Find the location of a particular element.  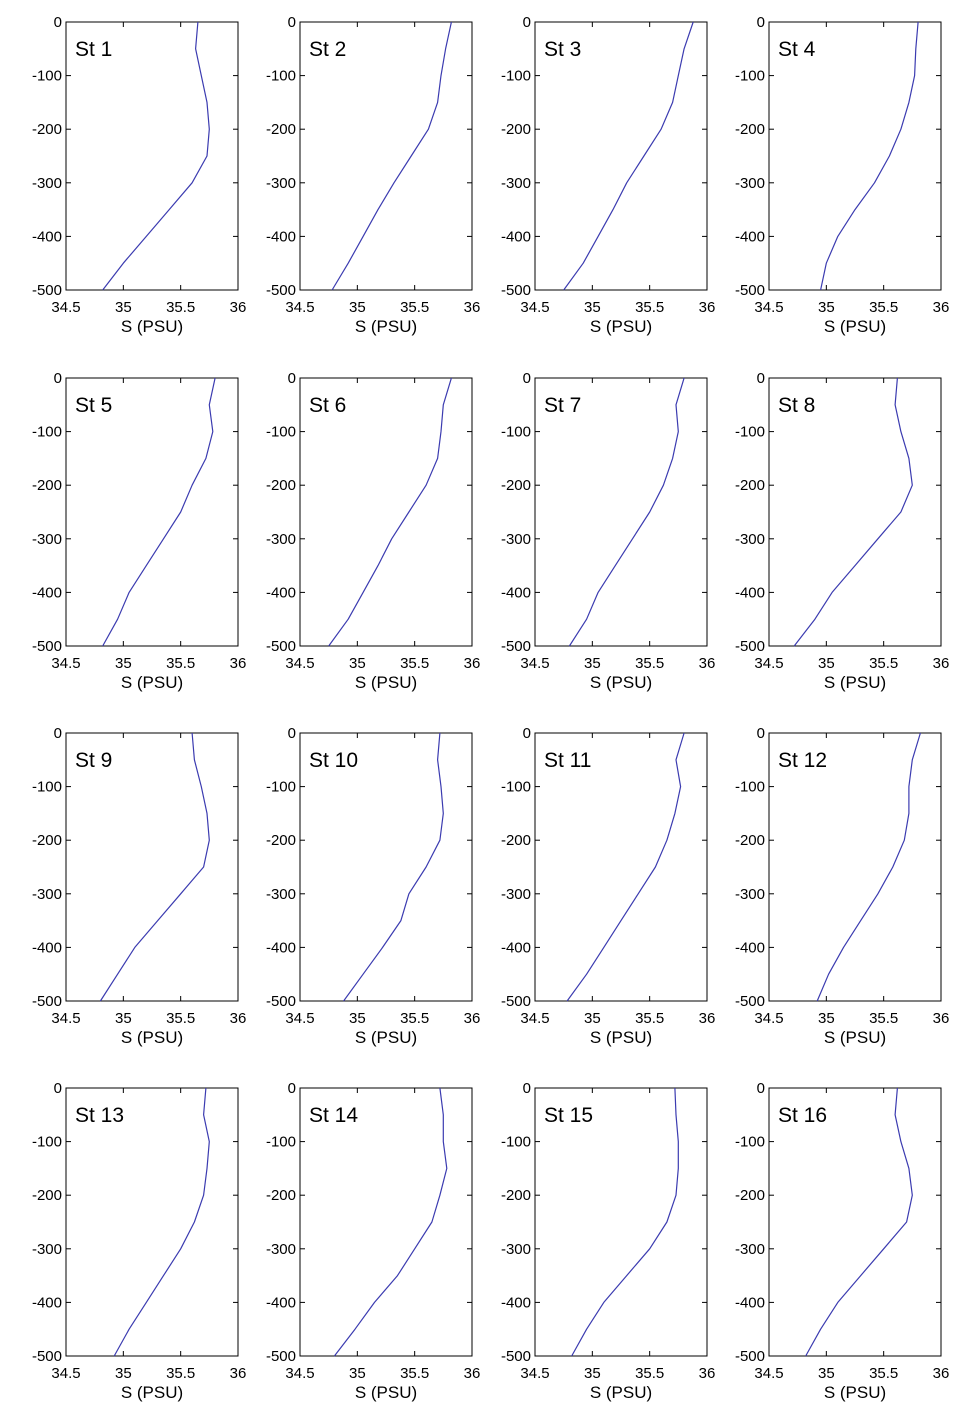

panel-title: St 5 is located at coordinates (93, 405).